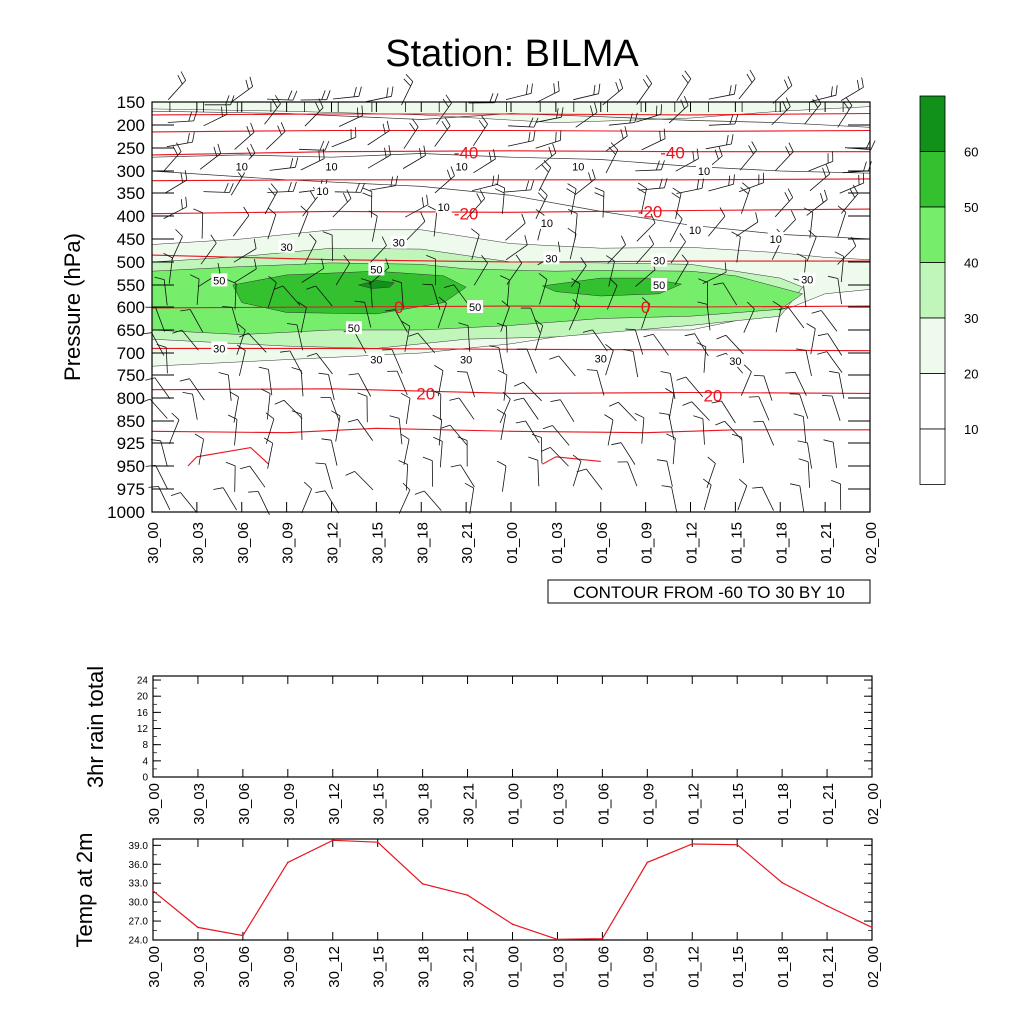 The image size is (1024, 1024). Describe the element at coordinates (139, 846) in the screenshot. I see `ytick-label: 39.0` at that location.